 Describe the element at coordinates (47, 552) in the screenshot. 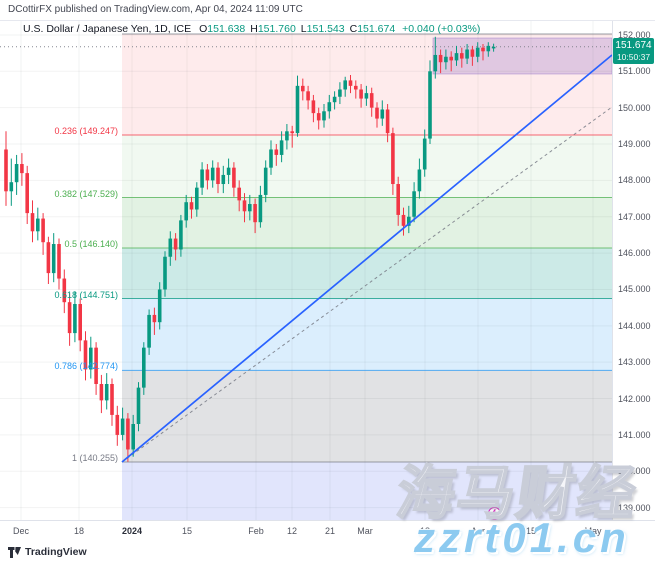

I see `tradingview-attribution: TradingView` at that location.